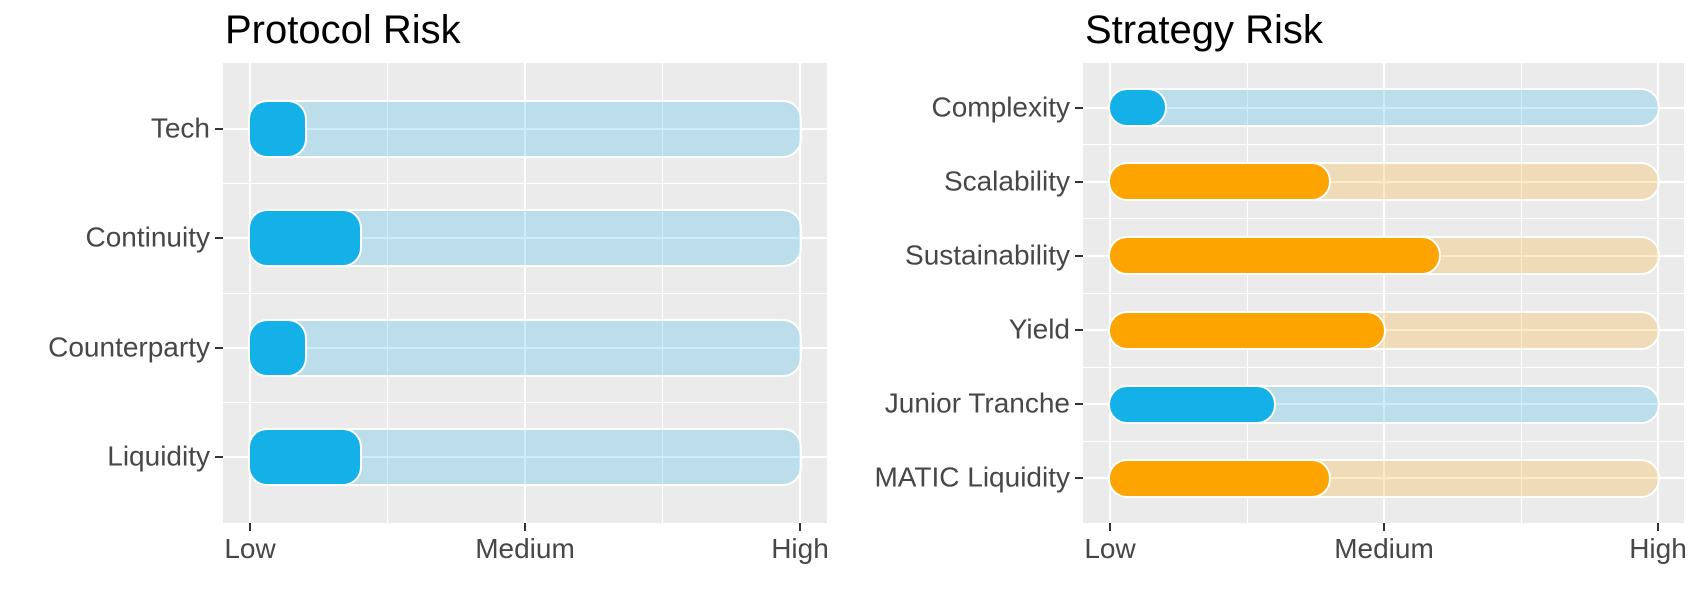 The width and height of the screenshot is (1700, 612). I want to click on bar-liquidity, so click(305, 457).